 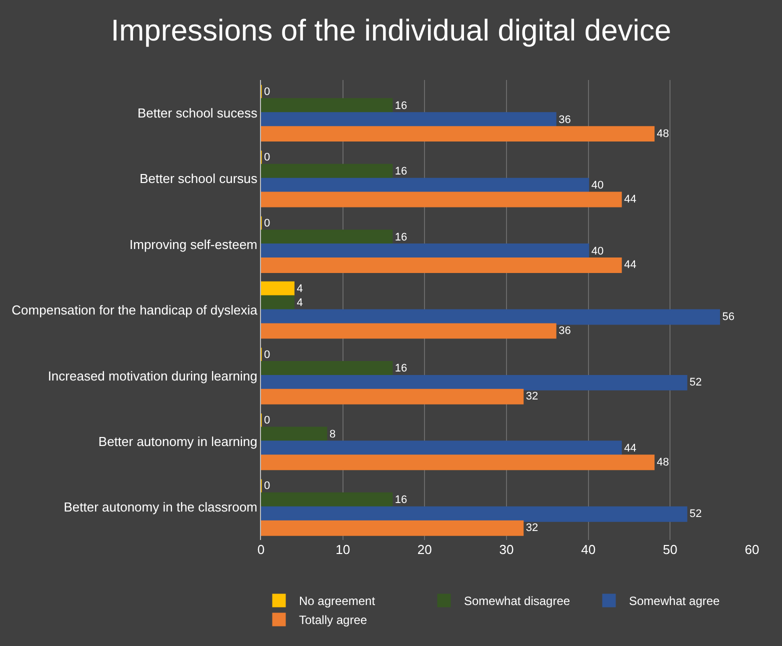 What do you see at coordinates (194, 244) in the screenshot?
I see `y-tick-label: Improving self-esteem` at bounding box center [194, 244].